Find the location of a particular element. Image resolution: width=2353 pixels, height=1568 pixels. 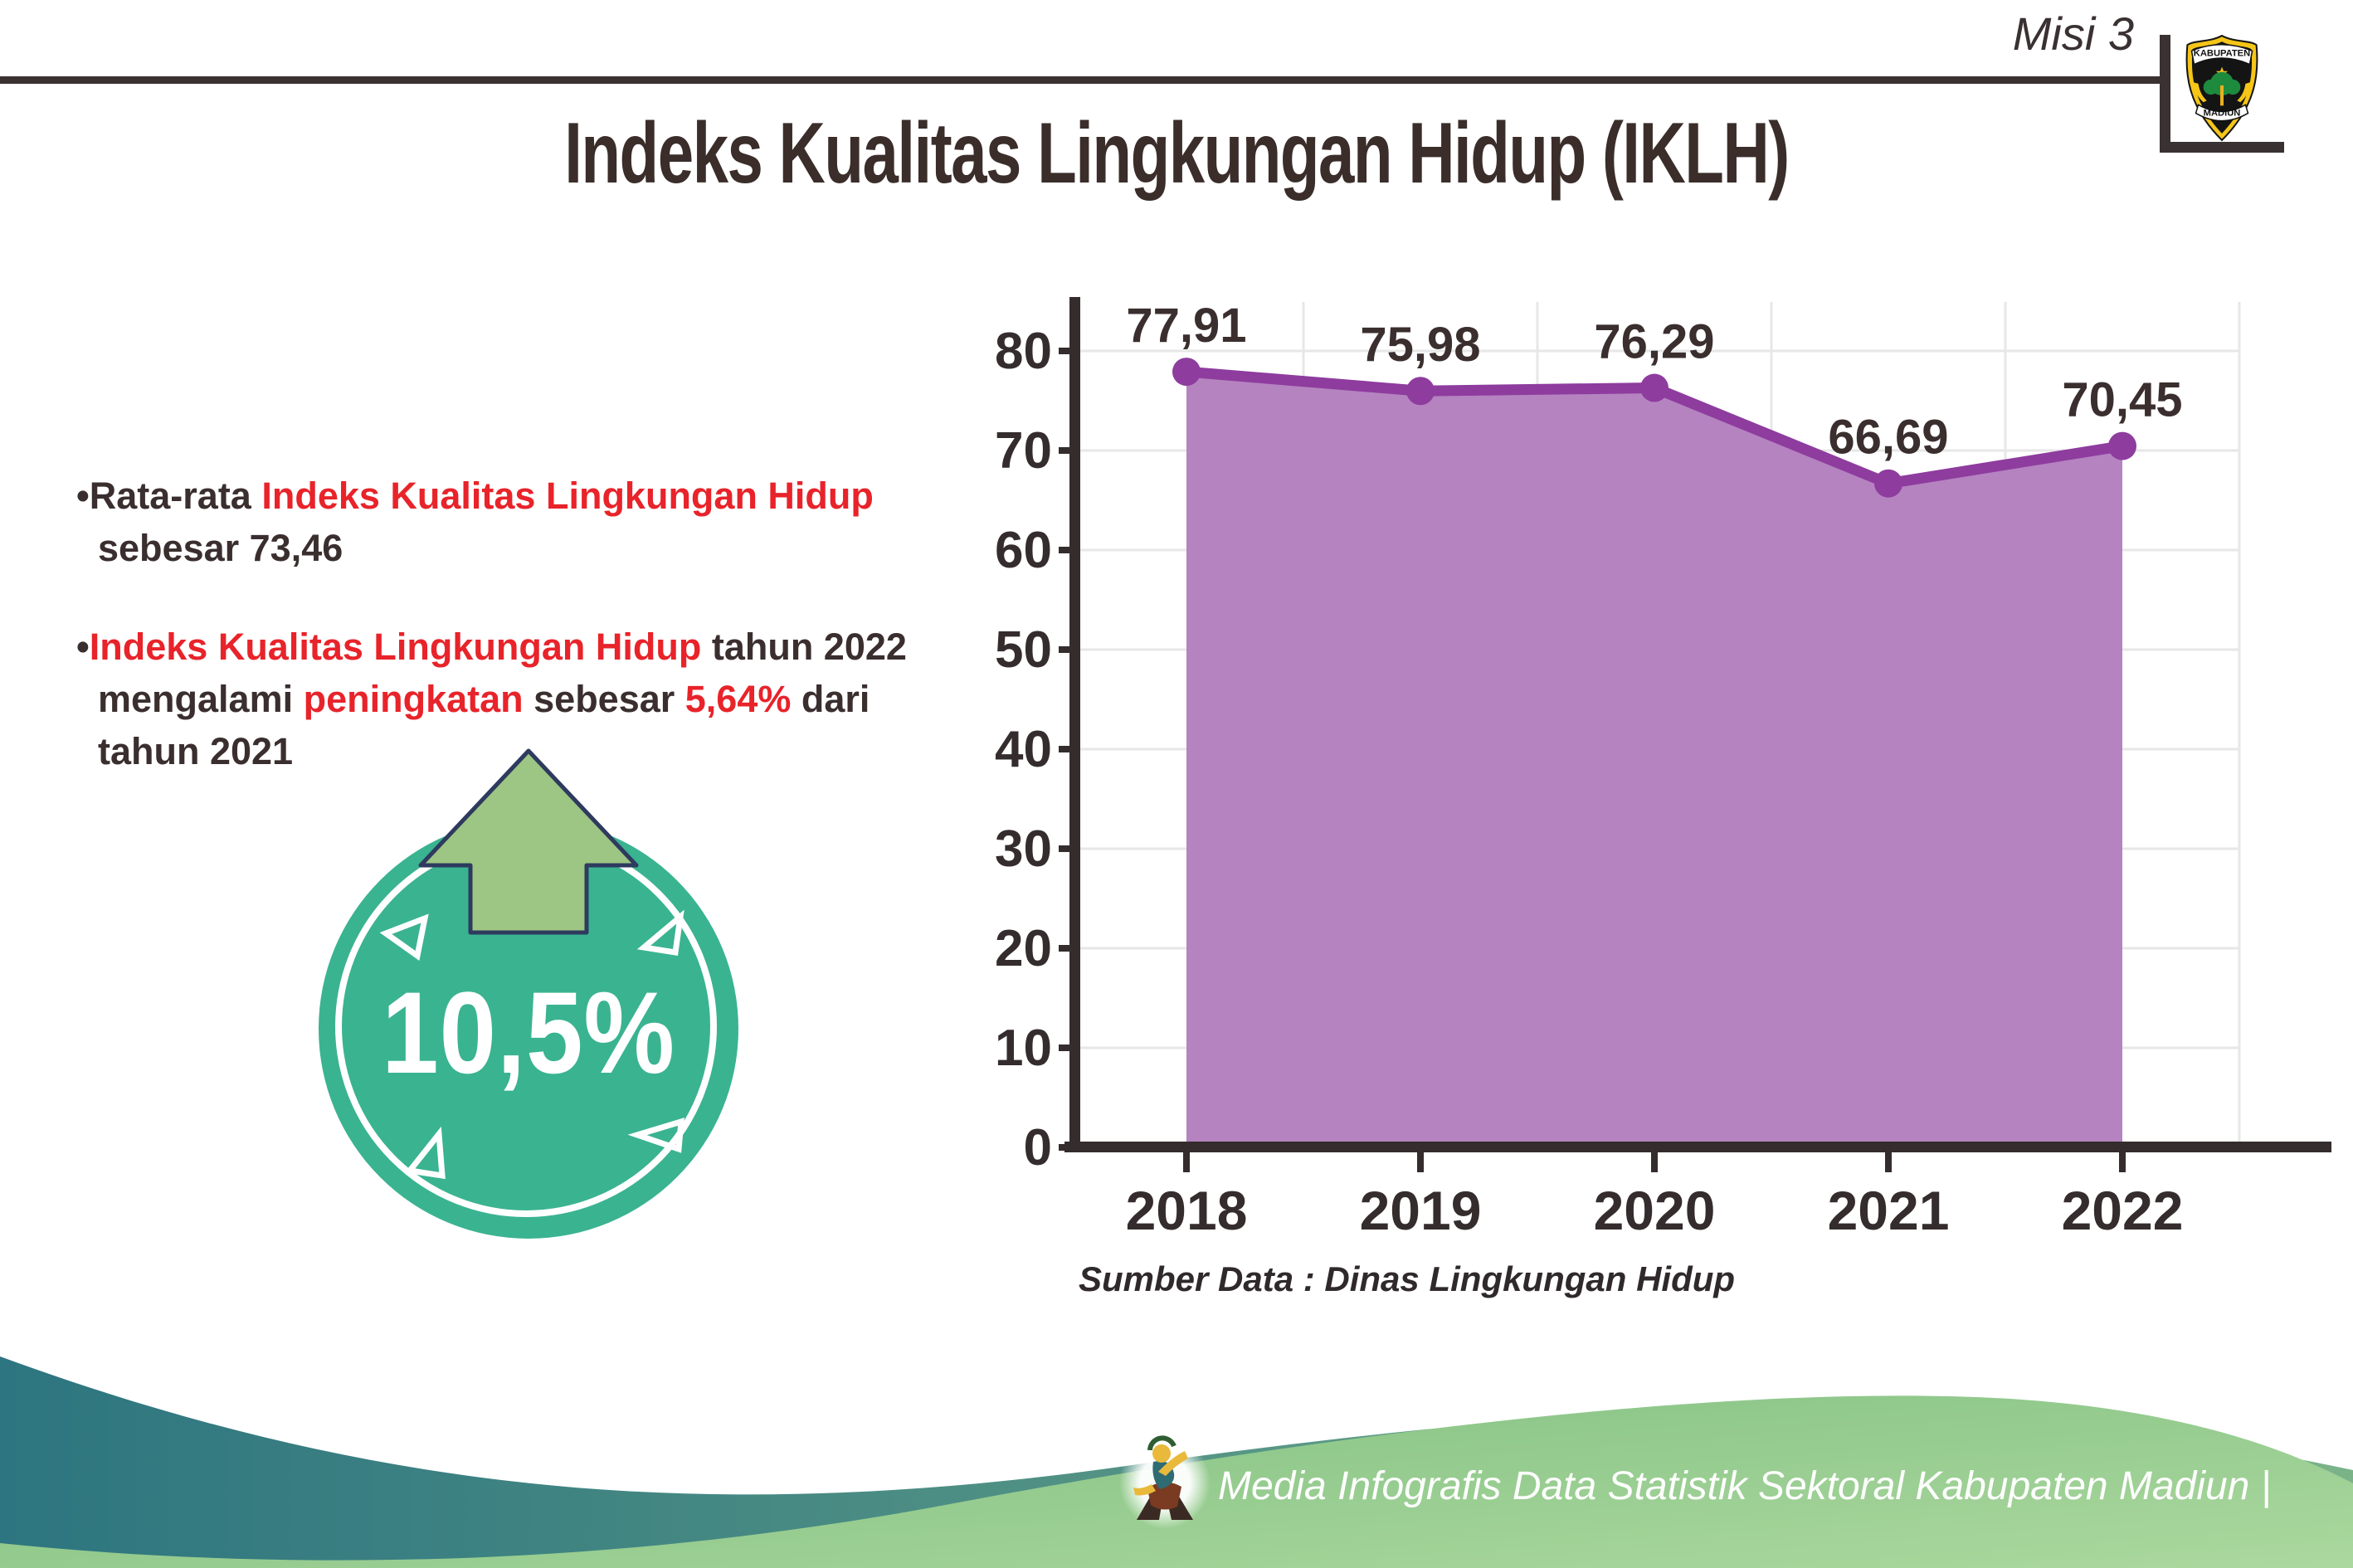

data-point-2021 is located at coordinates (1888, 483).